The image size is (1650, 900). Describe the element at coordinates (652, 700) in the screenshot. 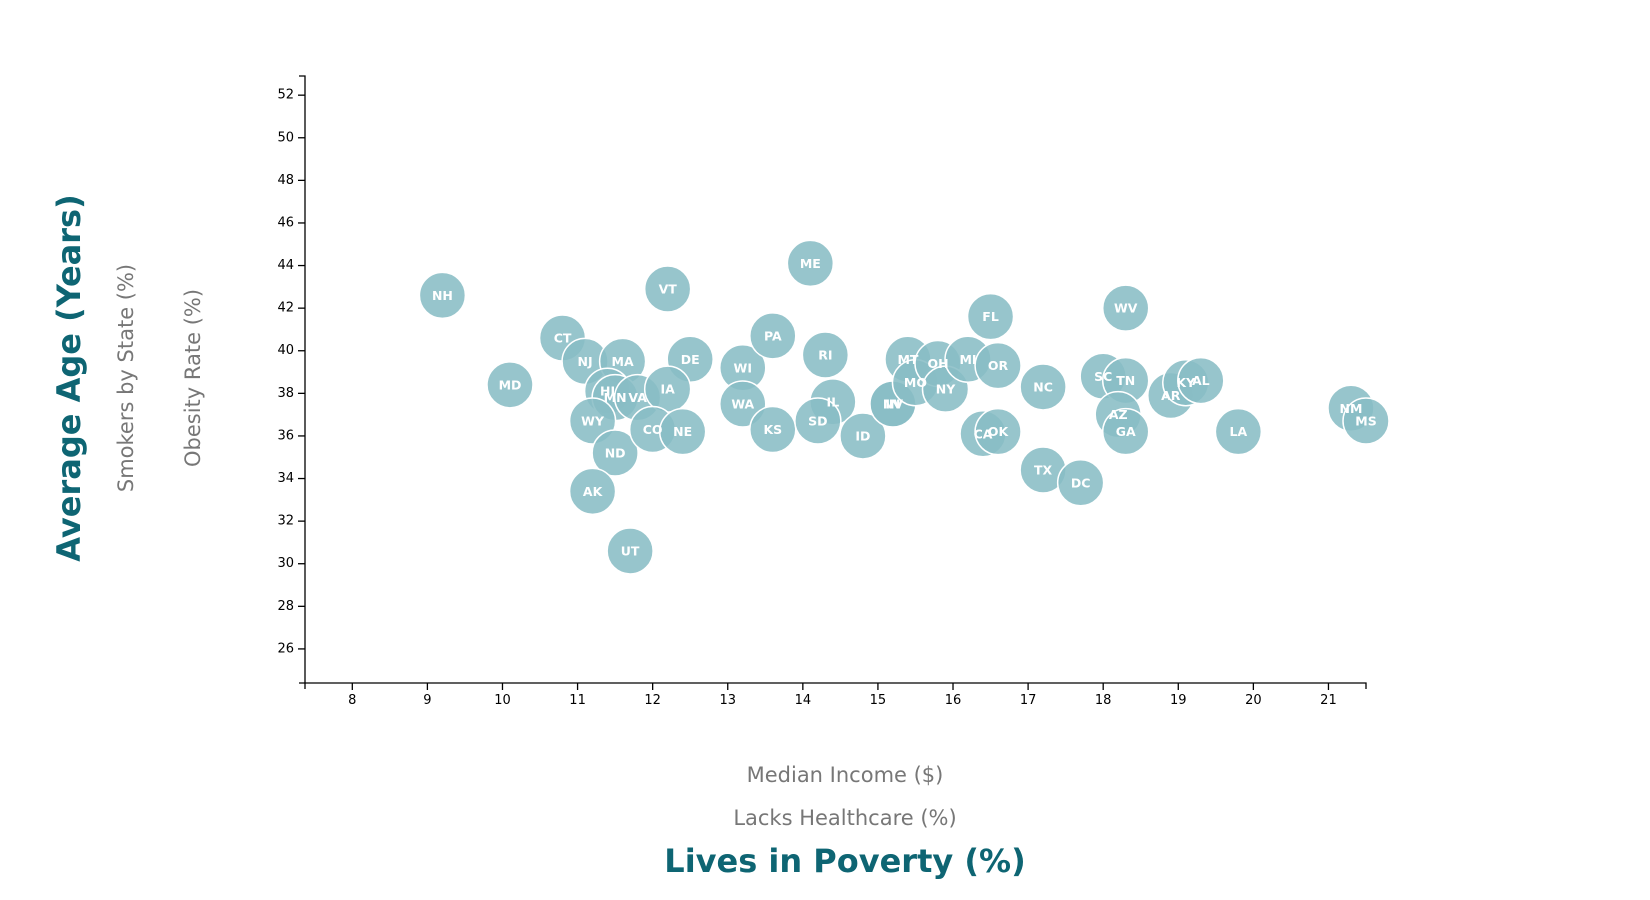

I see `x-tick-label: 12` at that location.